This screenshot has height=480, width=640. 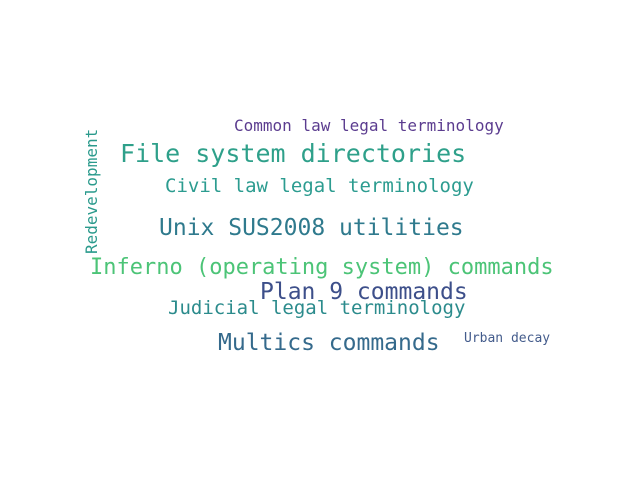 I want to click on word-common-law-legal-terminology: Common law legal terminology, so click(x=369, y=125).